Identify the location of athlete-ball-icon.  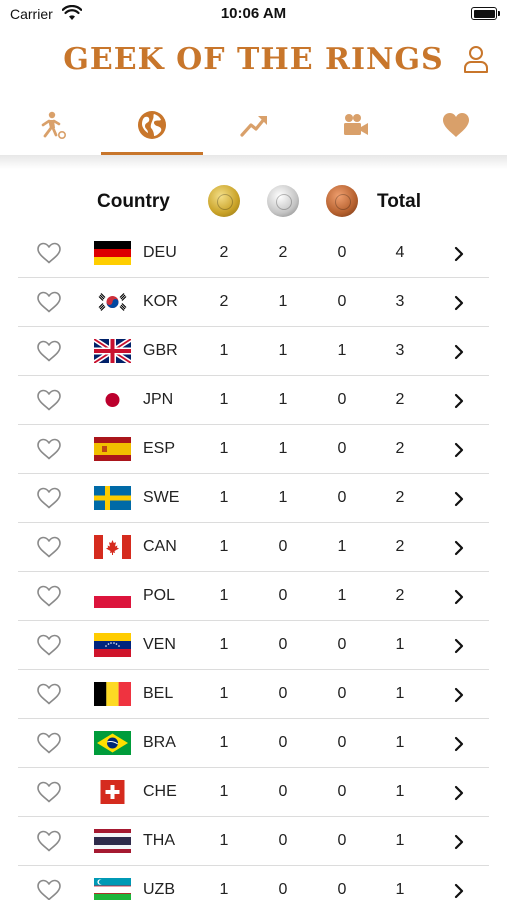
(53, 125).